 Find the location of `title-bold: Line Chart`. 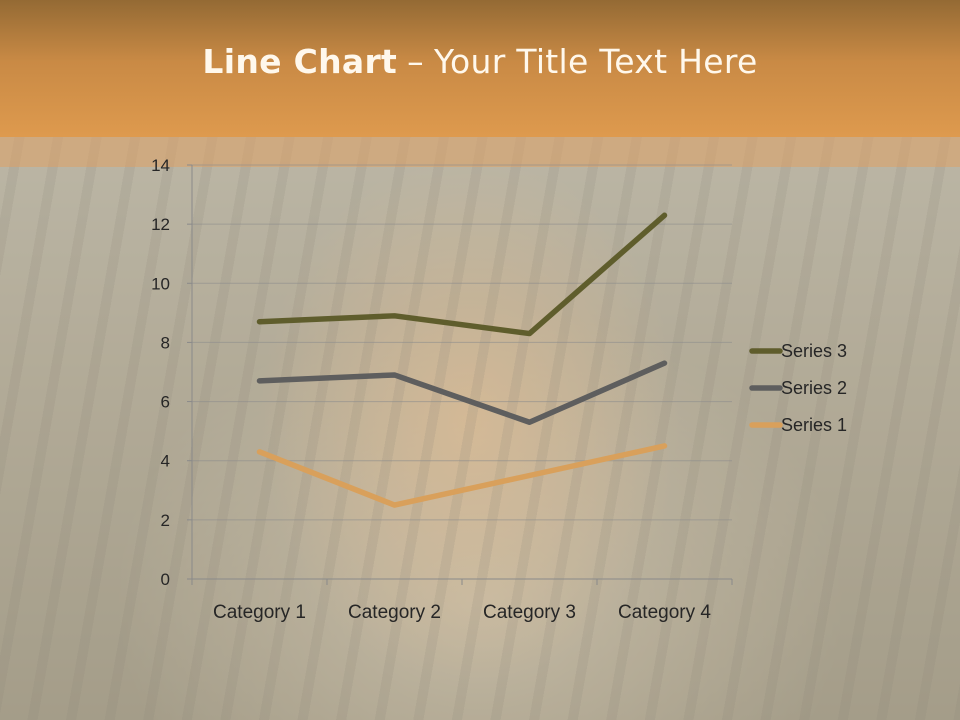

title-bold: Line Chart is located at coordinates (300, 61).